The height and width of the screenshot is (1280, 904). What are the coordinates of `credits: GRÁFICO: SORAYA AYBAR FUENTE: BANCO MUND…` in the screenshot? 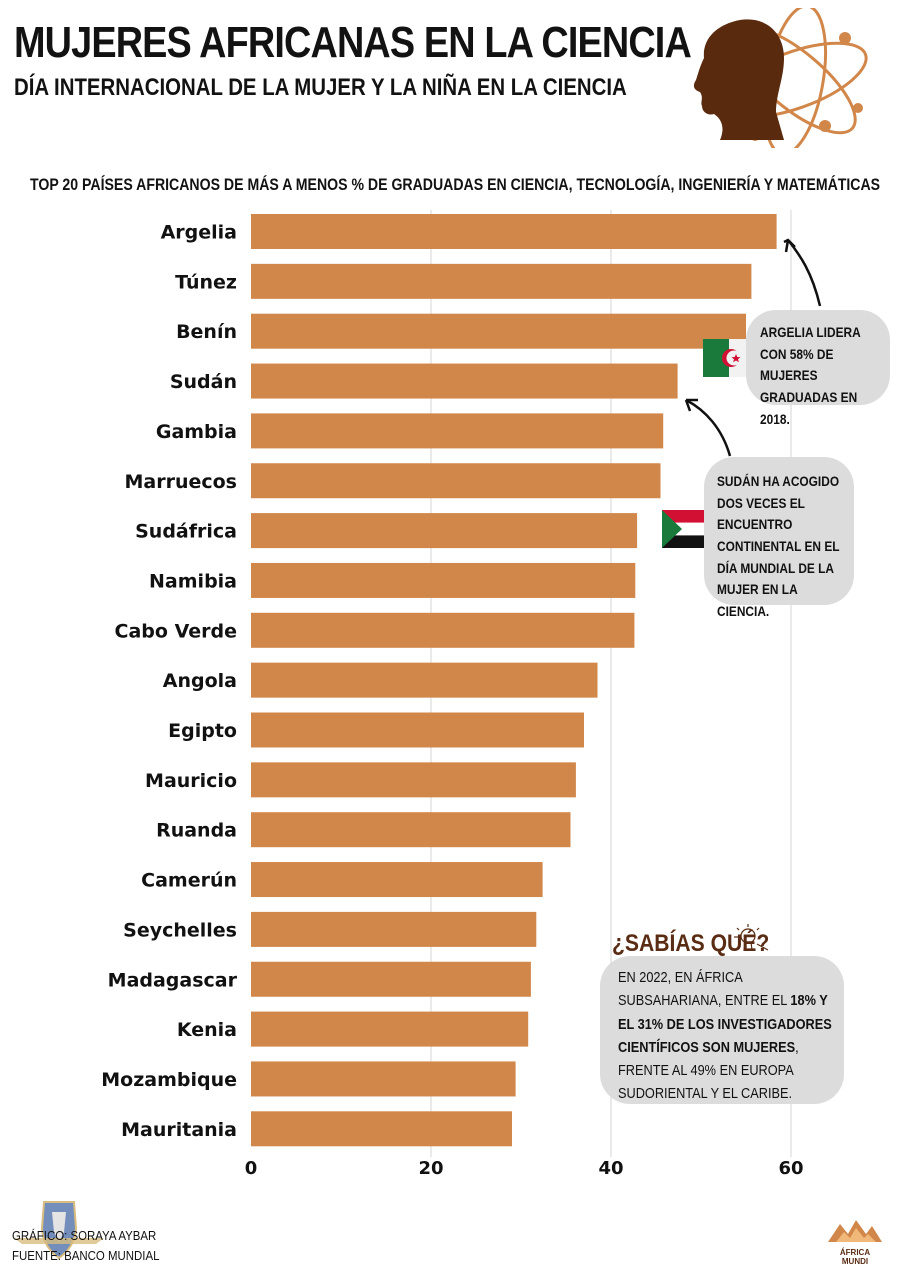 It's located at (85, 1245).